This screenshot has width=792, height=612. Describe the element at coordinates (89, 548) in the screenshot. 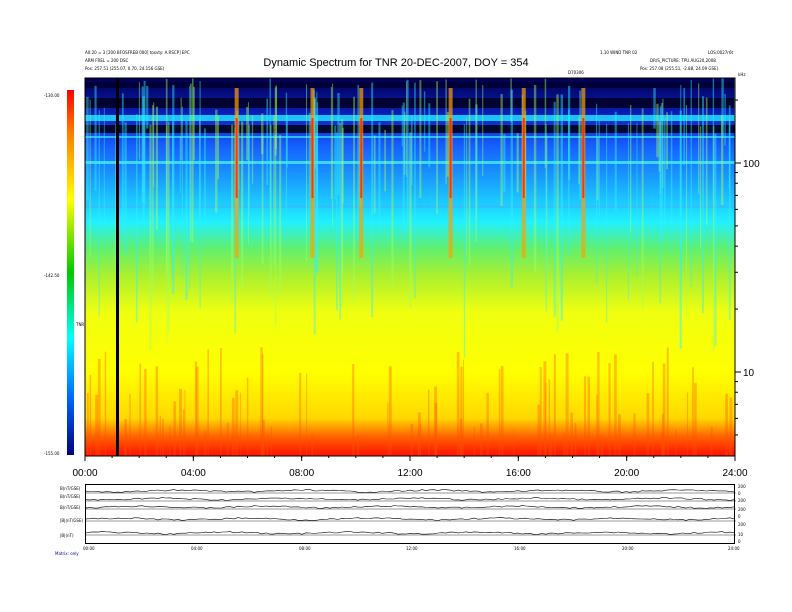

I see `sub-x-tick-0: 00:00` at that location.